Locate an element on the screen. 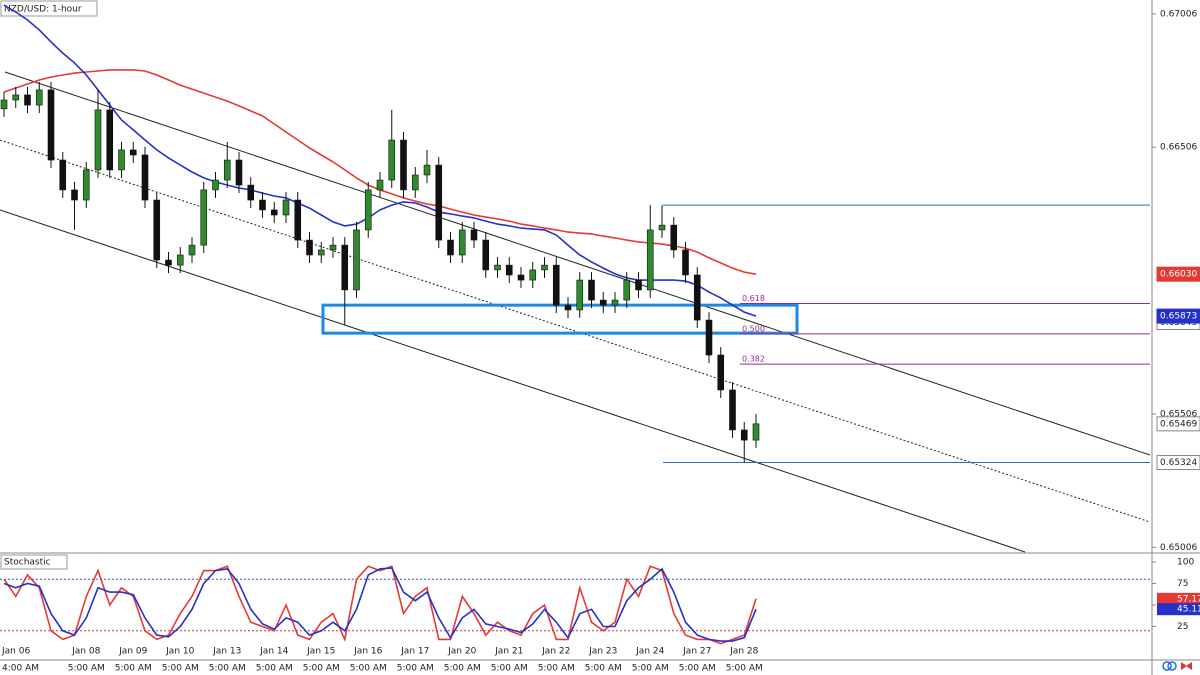 The width and height of the screenshot is (1200, 675). y-tick-label: 0.65506 is located at coordinates (1178, 414).